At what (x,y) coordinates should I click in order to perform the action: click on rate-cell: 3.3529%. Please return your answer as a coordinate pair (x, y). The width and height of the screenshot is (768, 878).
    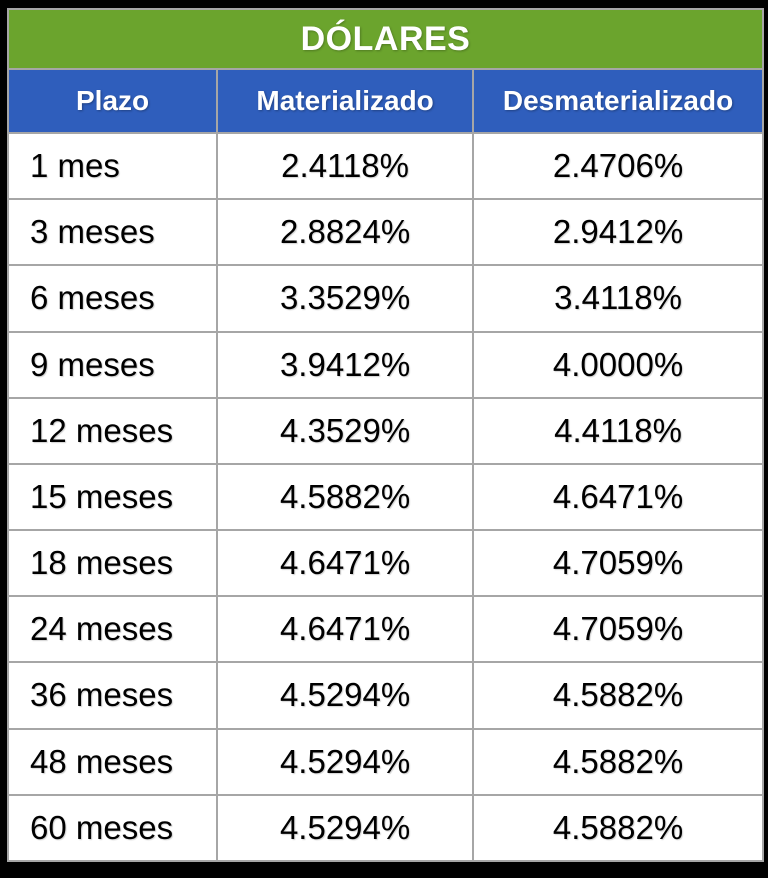
    Looking at the image, I should click on (345, 298).